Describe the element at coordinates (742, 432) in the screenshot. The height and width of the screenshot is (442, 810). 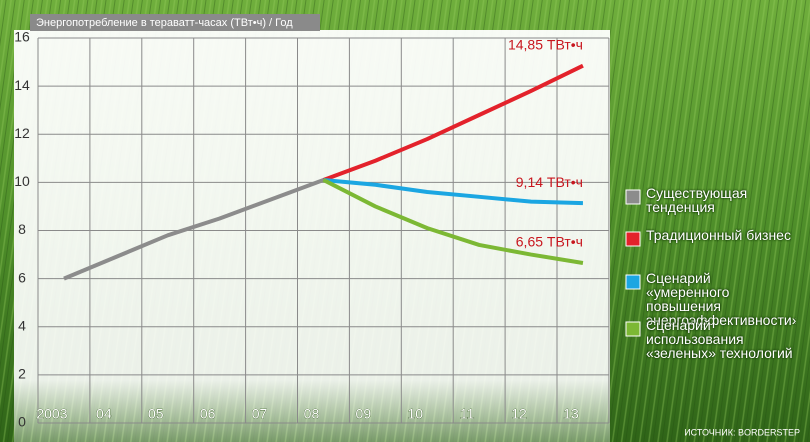
I see `source: ИСТОЧНИК: BORDERSTEP` at that location.